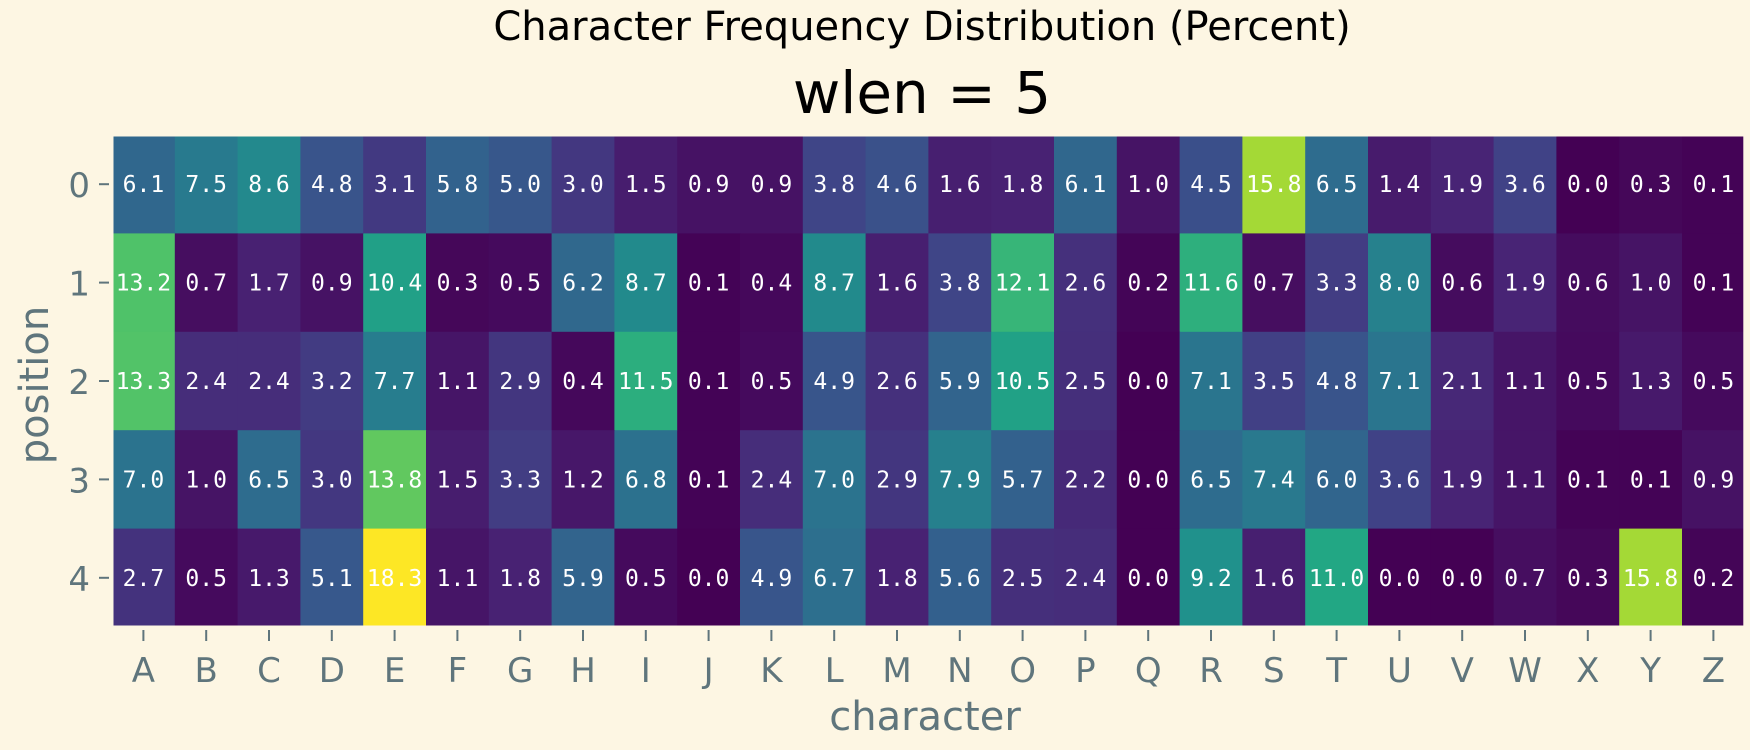 The image size is (1750, 750). Describe the element at coordinates (1525, 283) in the screenshot. I see `heatmap-cell-1-W` at that location.